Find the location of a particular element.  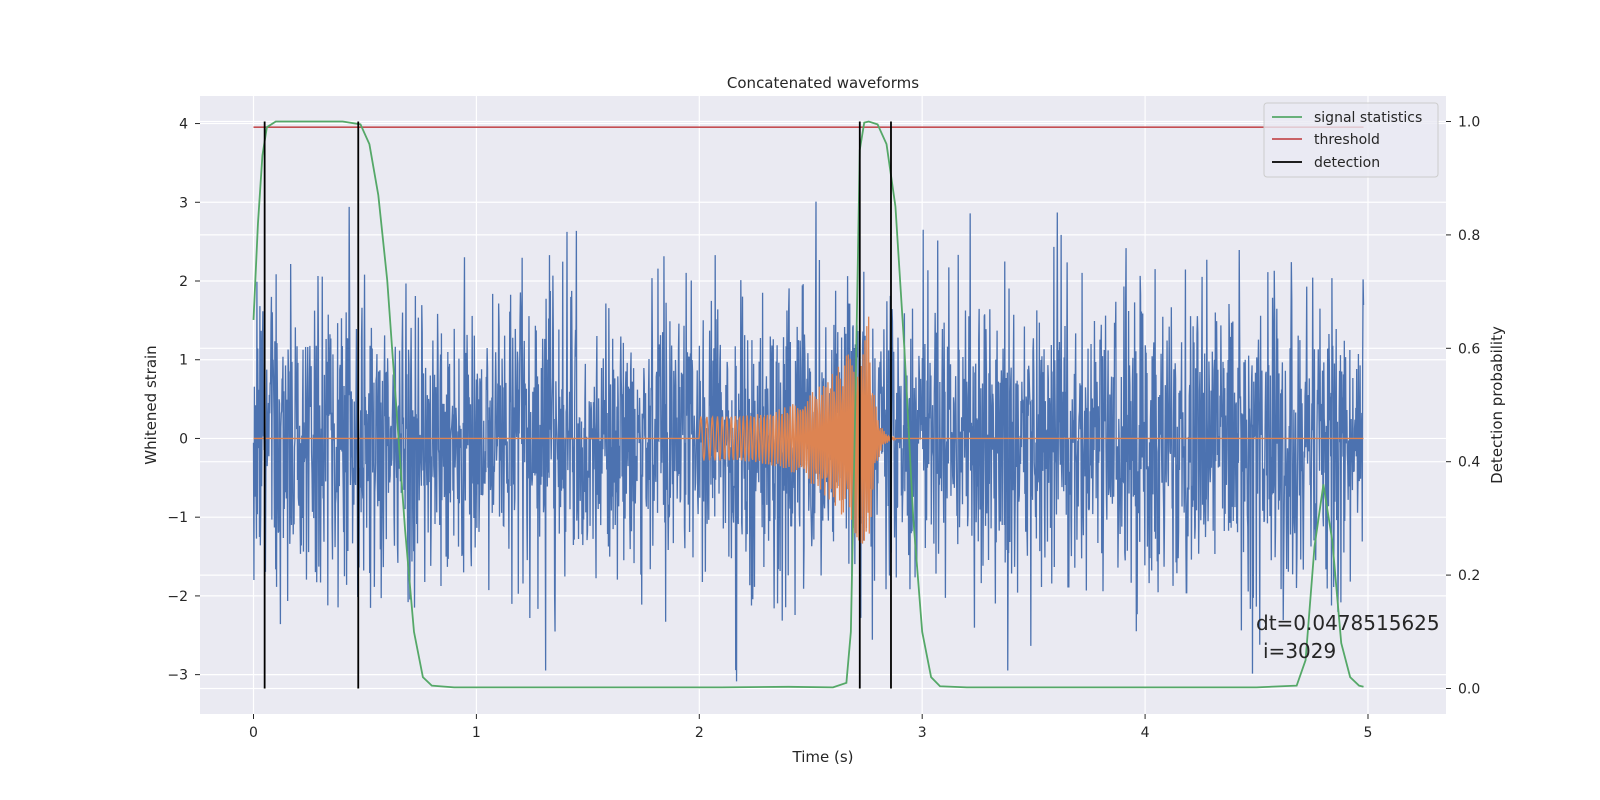

y-tick-label: −2 is located at coordinates (177, 597).